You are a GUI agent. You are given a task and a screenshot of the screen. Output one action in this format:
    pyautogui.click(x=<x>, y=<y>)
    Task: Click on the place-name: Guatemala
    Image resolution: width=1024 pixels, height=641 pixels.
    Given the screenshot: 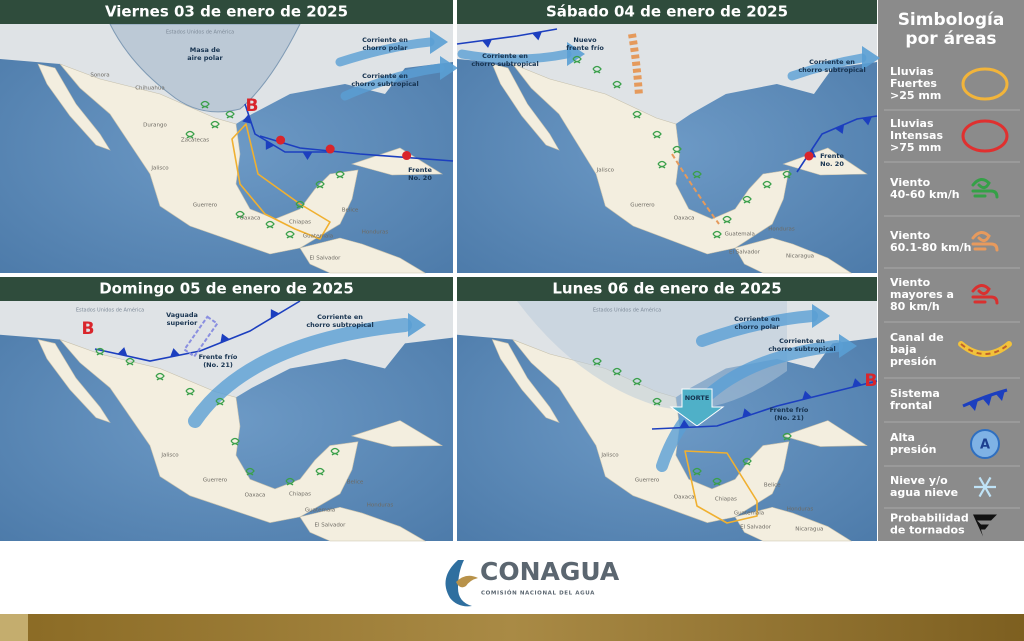 What is the action you would take?
    pyautogui.click(x=318, y=237)
    